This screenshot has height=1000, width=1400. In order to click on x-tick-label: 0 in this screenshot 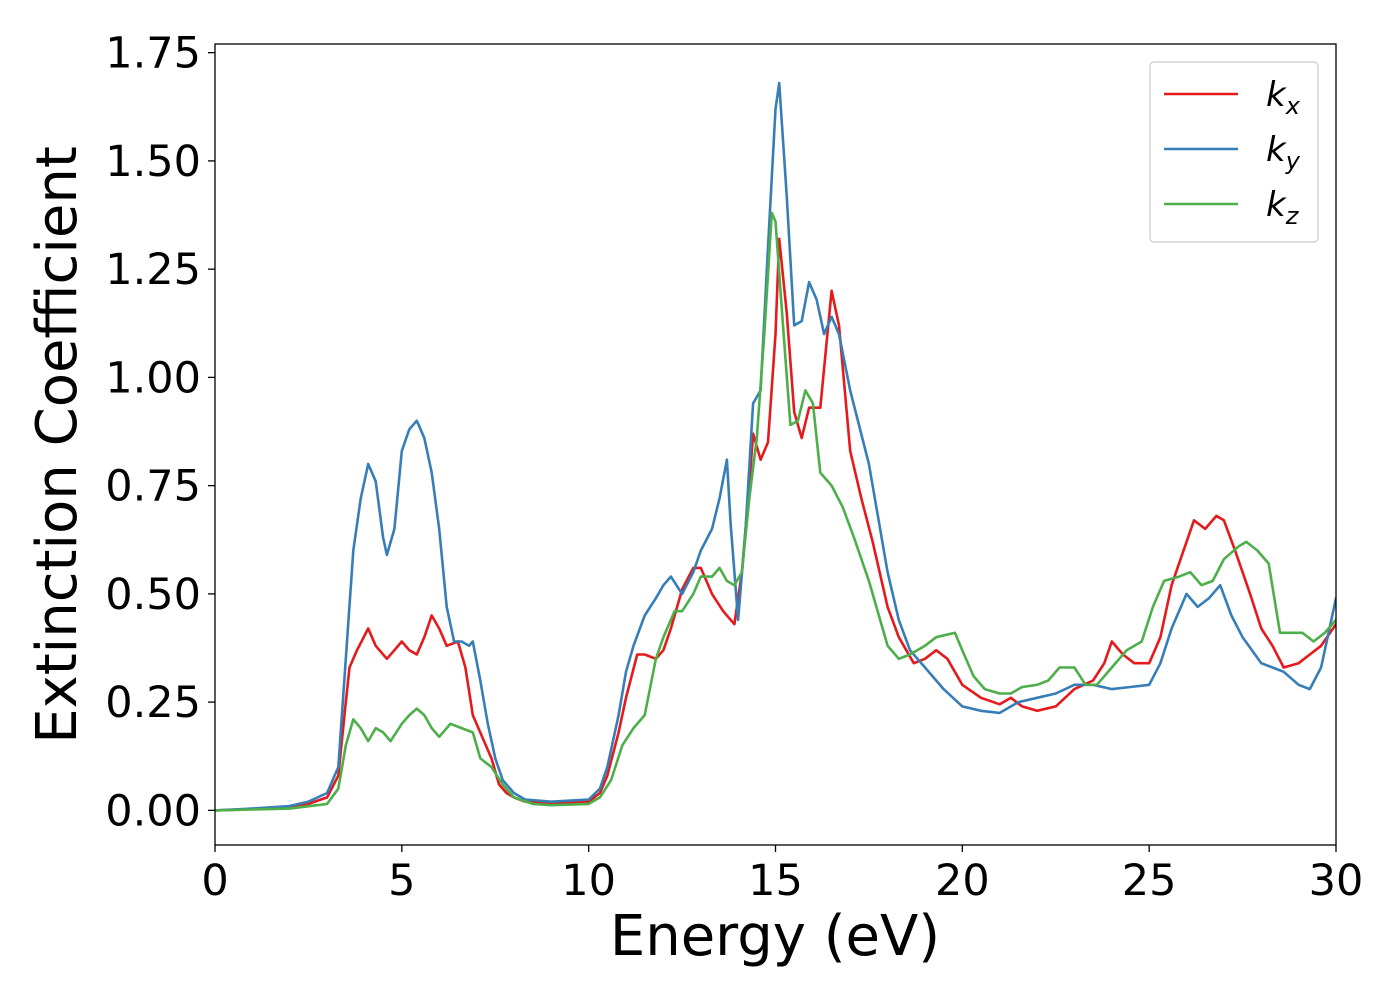, I will do `click(214, 881)`.